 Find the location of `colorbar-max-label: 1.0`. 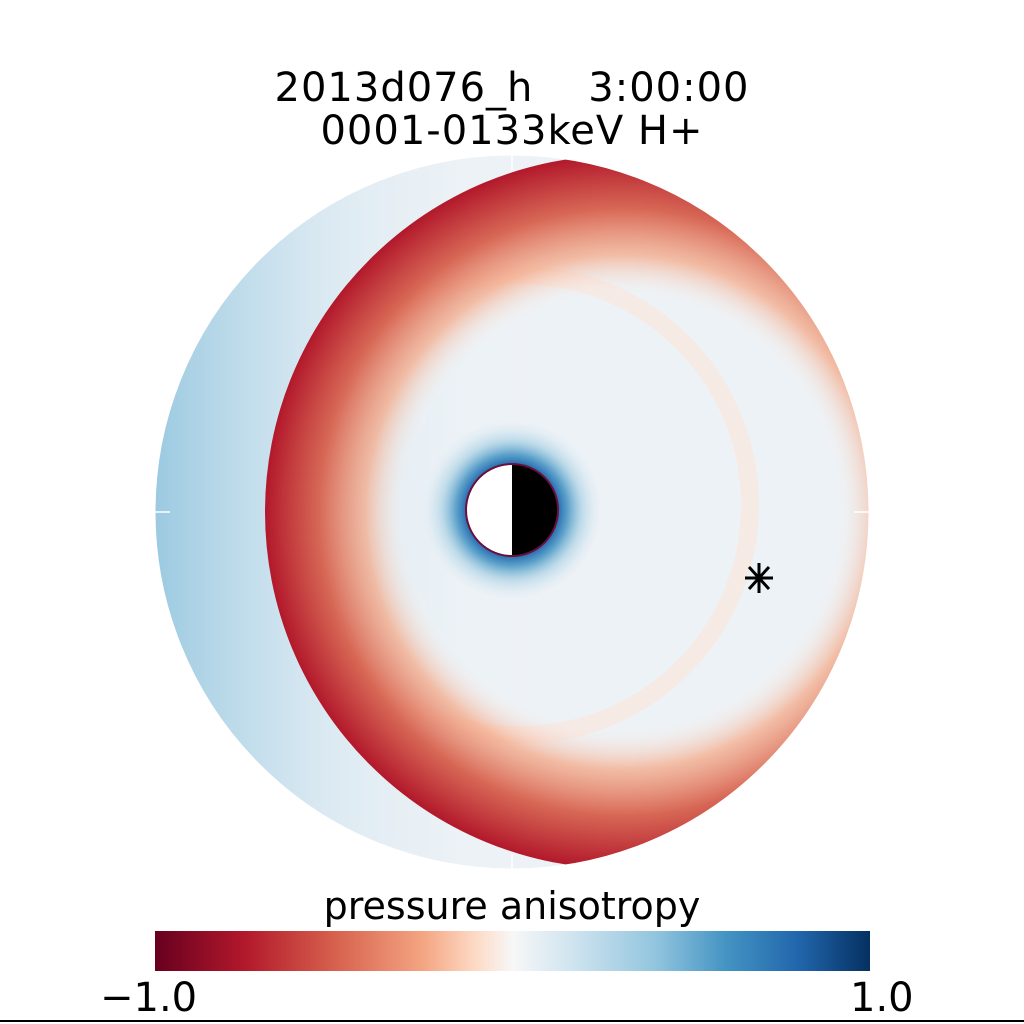

colorbar-max-label: 1.0 is located at coordinates (882, 998).